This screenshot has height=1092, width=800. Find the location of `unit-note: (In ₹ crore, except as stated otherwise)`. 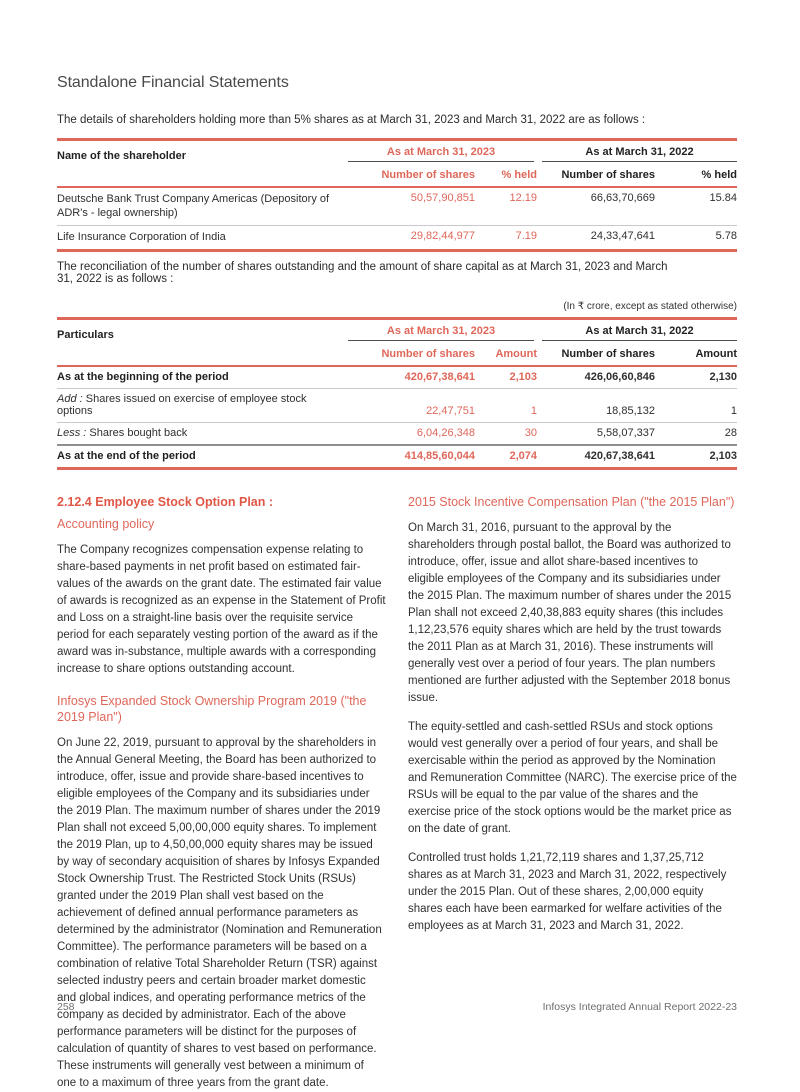

unit-note: (In ₹ crore, except as stated otherwise) is located at coordinates (650, 306).